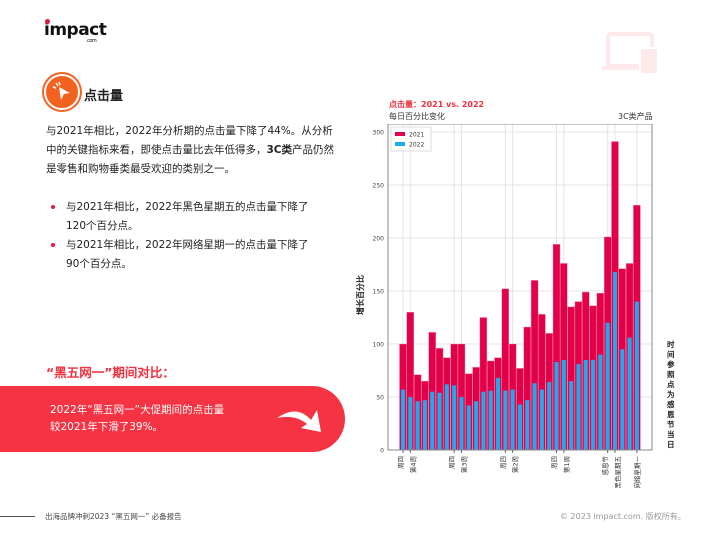  Describe the element at coordinates (137, 410) in the screenshot. I see `banner-line: 2022年“黑五网一”大促期间的点击量` at that location.